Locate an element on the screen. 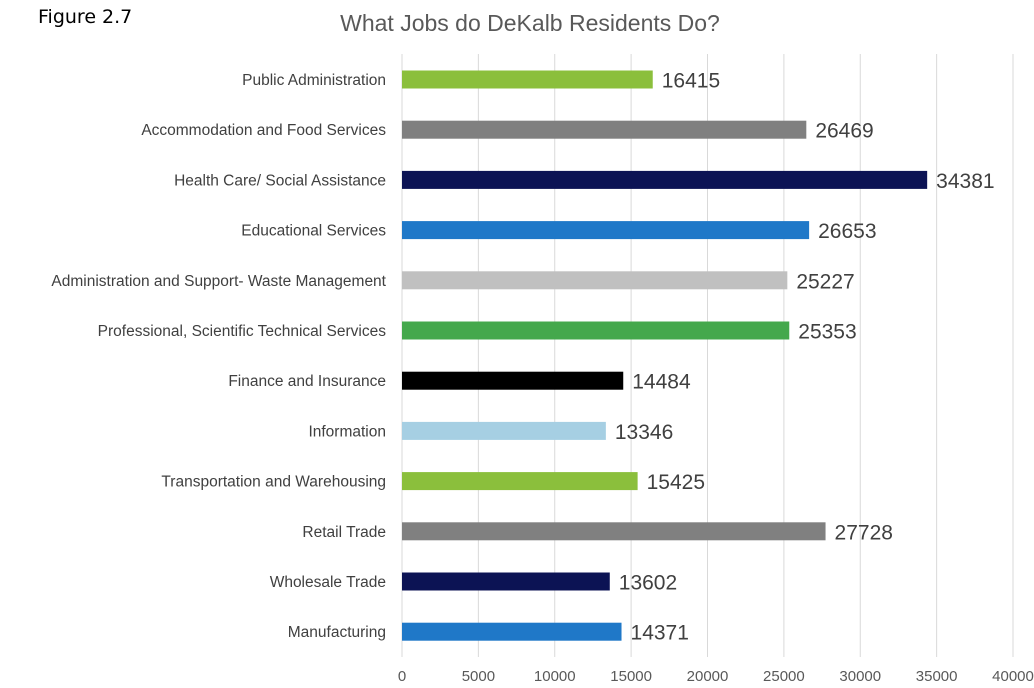 Image resolution: width=1034 pixels, height=688 pixels. category-label: Wholesale Trade is located at coordinates (328, 582).